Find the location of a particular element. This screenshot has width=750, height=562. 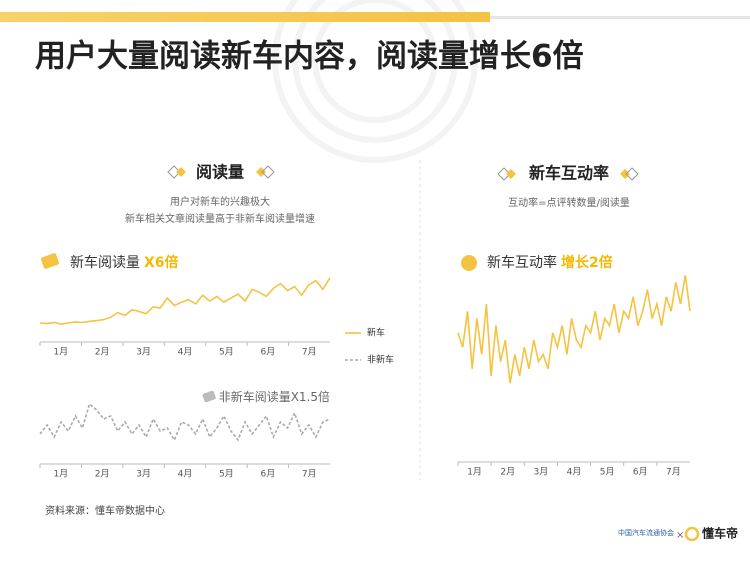

section-heading: 阅读量 is located at coordinates (220, 172).